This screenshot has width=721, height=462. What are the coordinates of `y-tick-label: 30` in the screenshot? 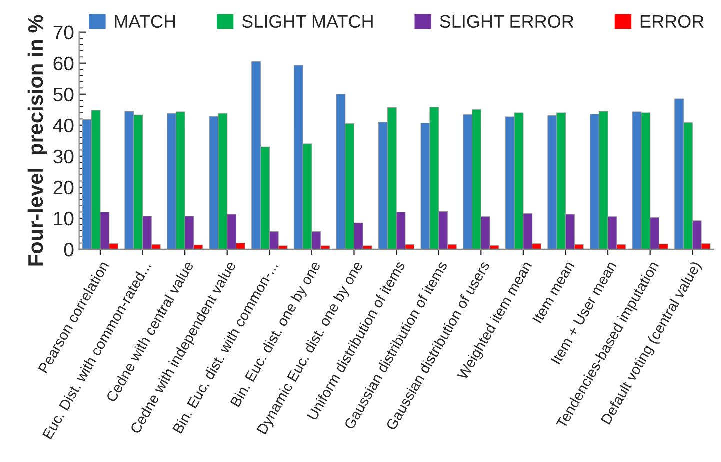 It's located at (64, 157).